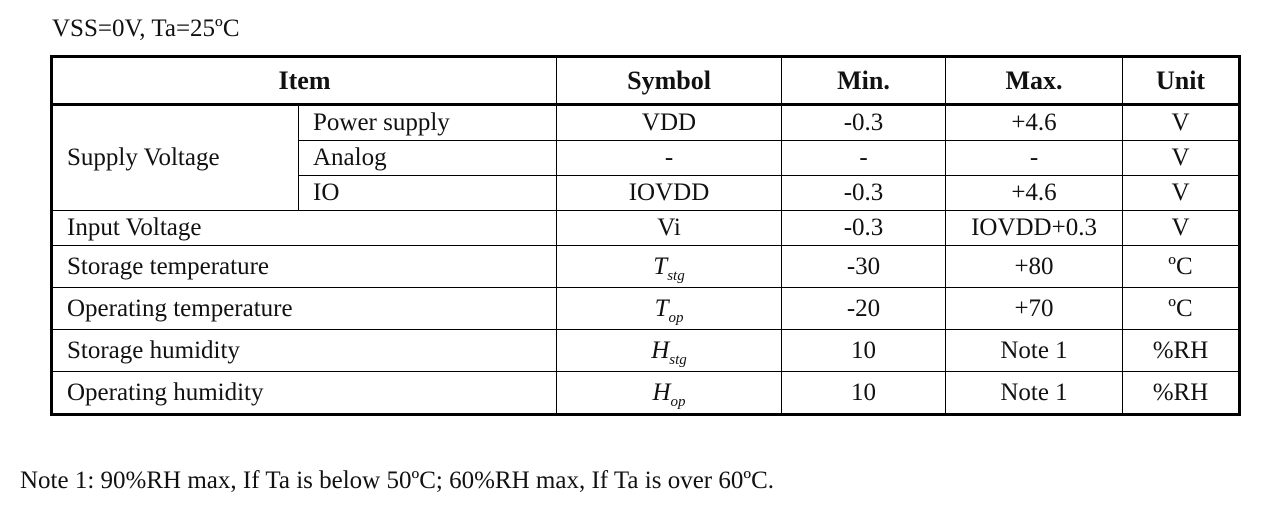 The width and height of the screenshot is (1285, 514). I want to click on header-row: Item Symbol Min. Max. Unit, so click(645, 80).